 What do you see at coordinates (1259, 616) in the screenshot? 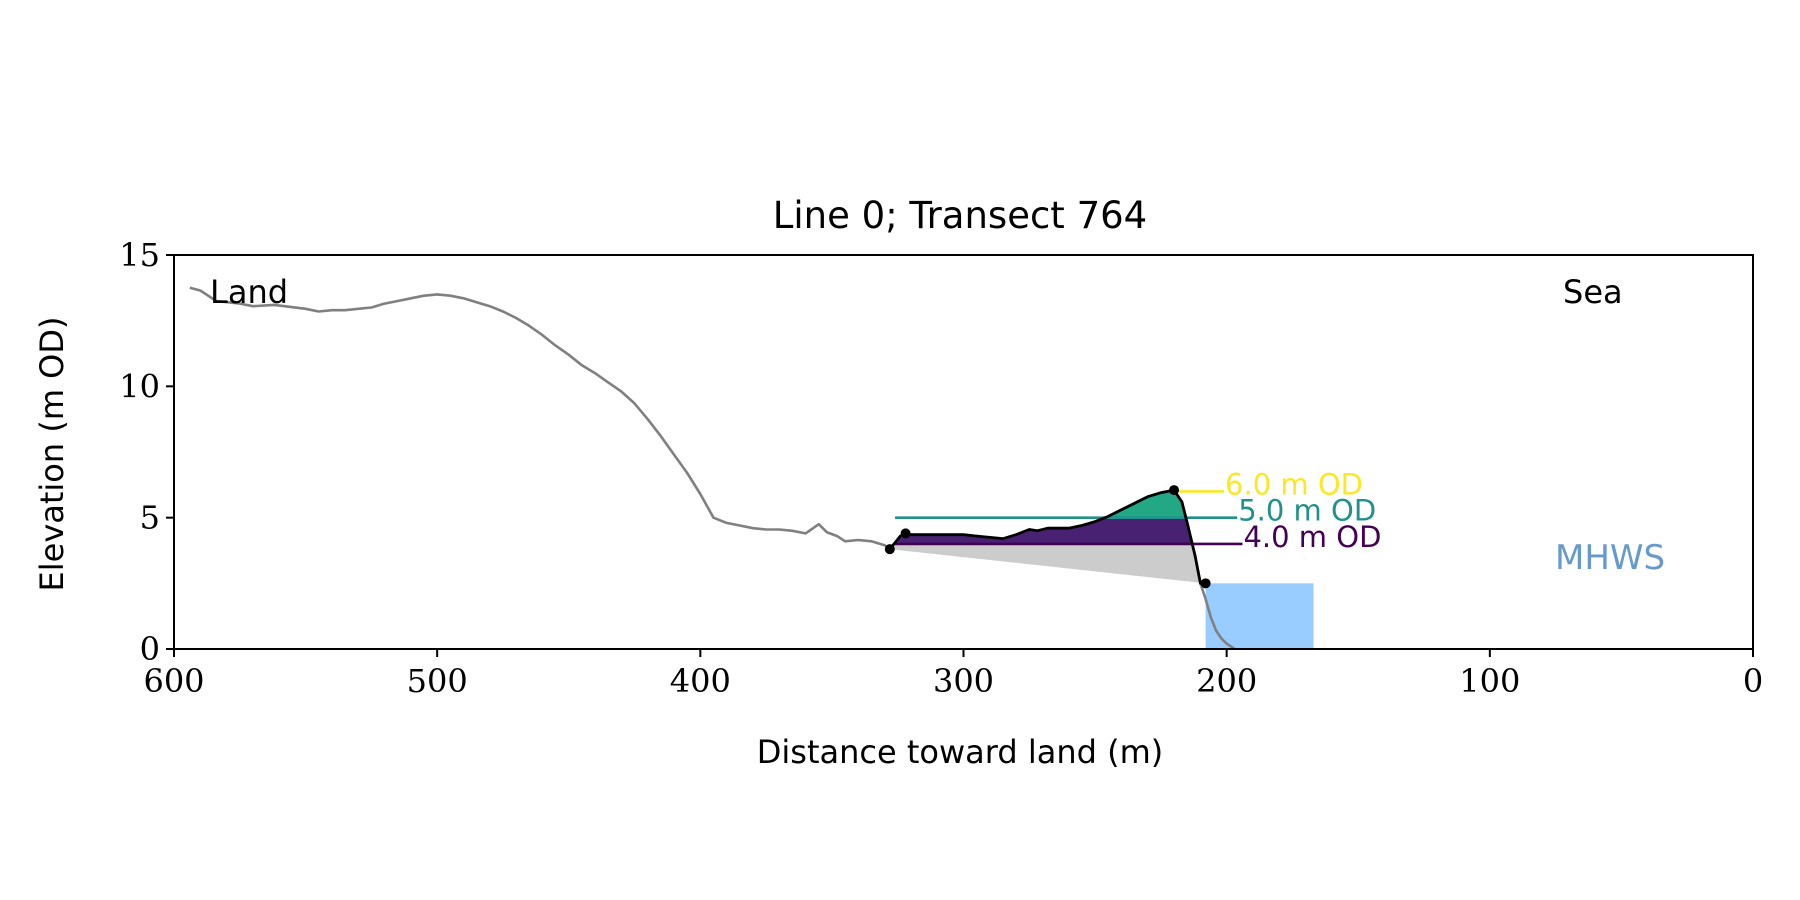
I see `mhws-fill` at bounding box center [1259, 616].